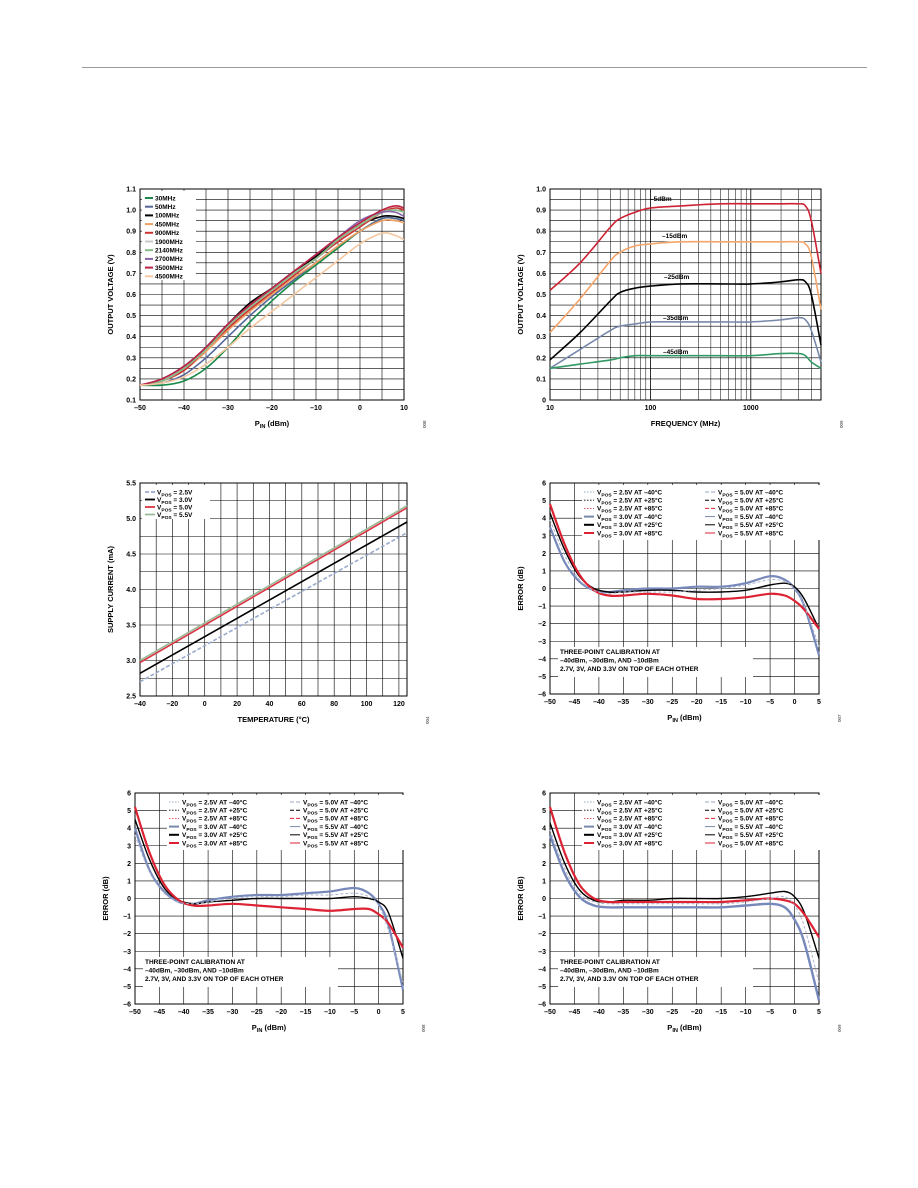 The width and height of the screenshot is (918, 1188). I want to click on series-annotation: –25dBm, so click(677, 277).